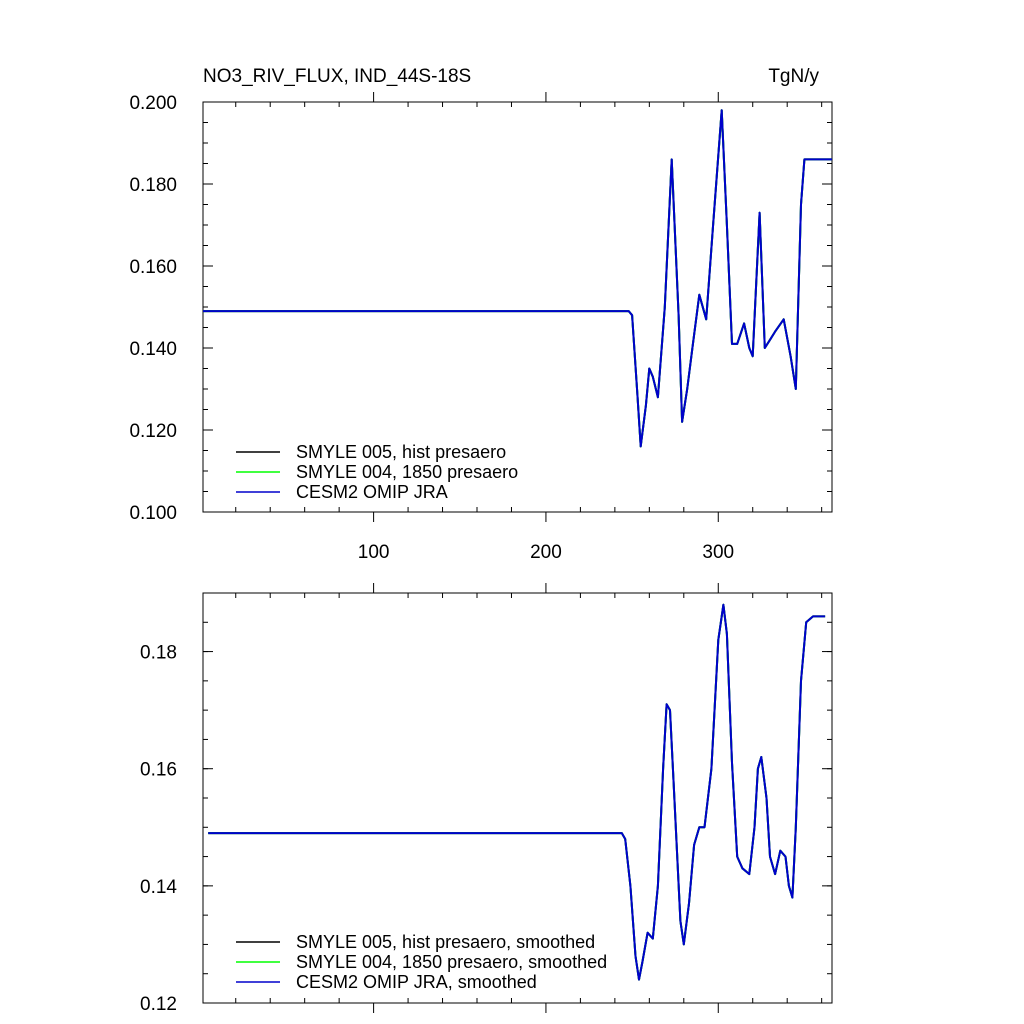 The width and height of the screenshot is (1024, 1024). What do you see at coordinates (416, 982) in the screenshot?
I see `legend-label-3: CESM2 OMIP JRA, smoothed` at bounding box center [416, 982].